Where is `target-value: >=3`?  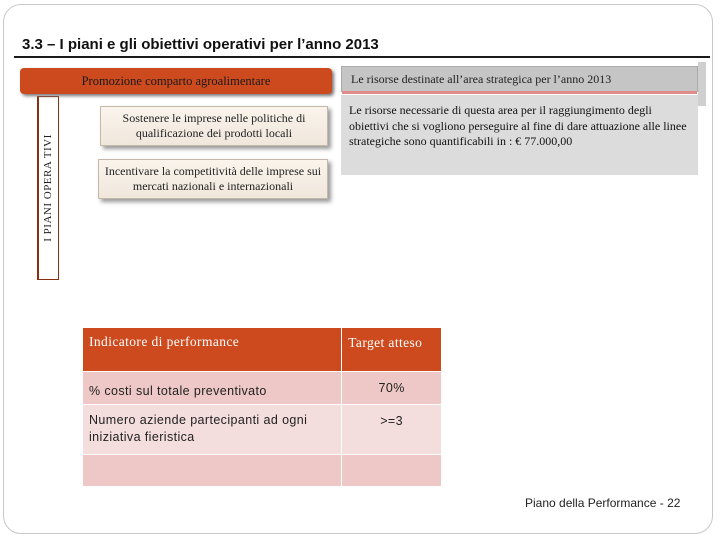
target-value: >=3 is located at coordinates (391, 421).